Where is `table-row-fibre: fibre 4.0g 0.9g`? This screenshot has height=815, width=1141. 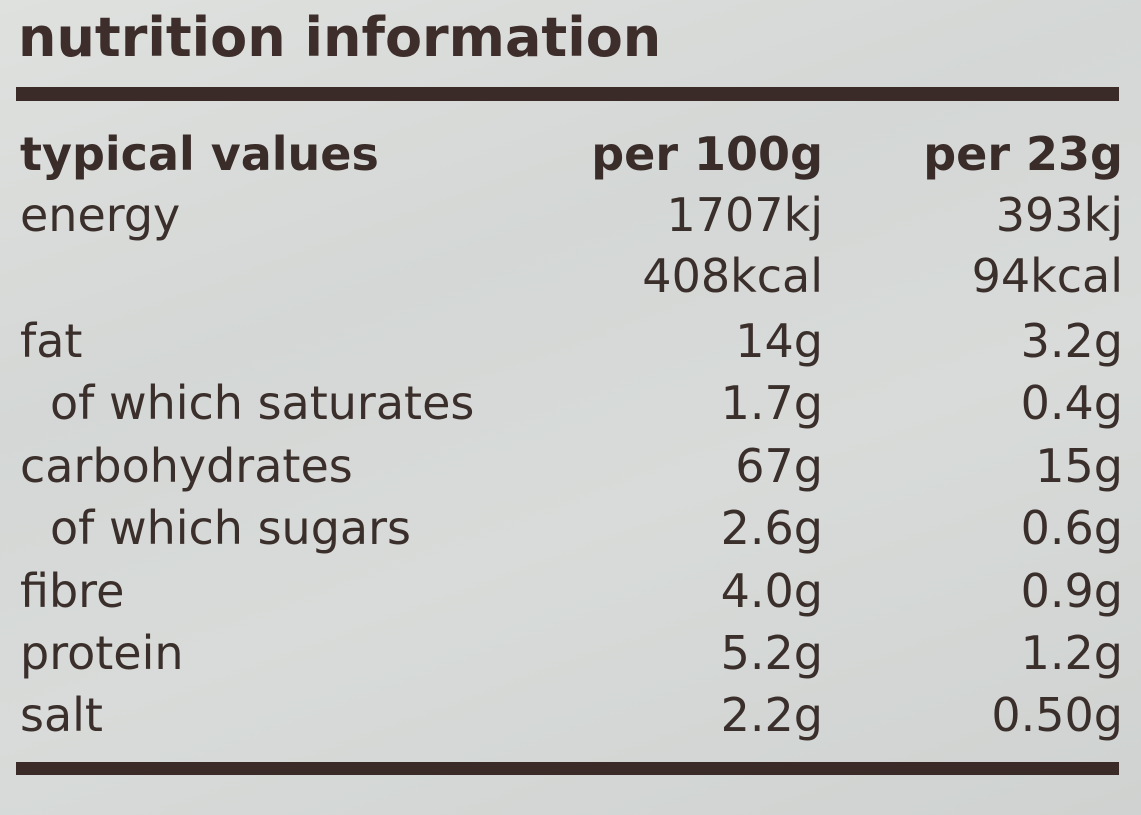 table-row-fibre: fibre 4.0g 0.9g is located at coordinates (570, 591).